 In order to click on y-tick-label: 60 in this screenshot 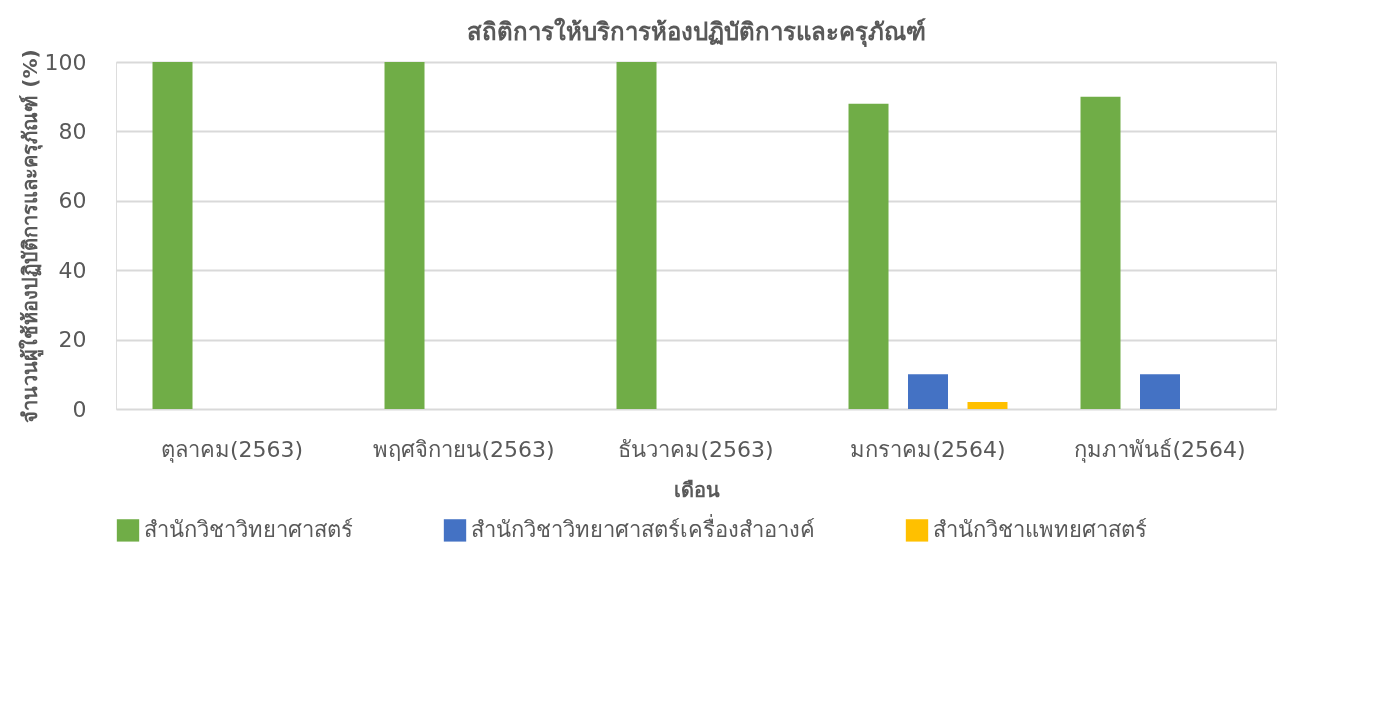, I will do `click(72, 201)`.